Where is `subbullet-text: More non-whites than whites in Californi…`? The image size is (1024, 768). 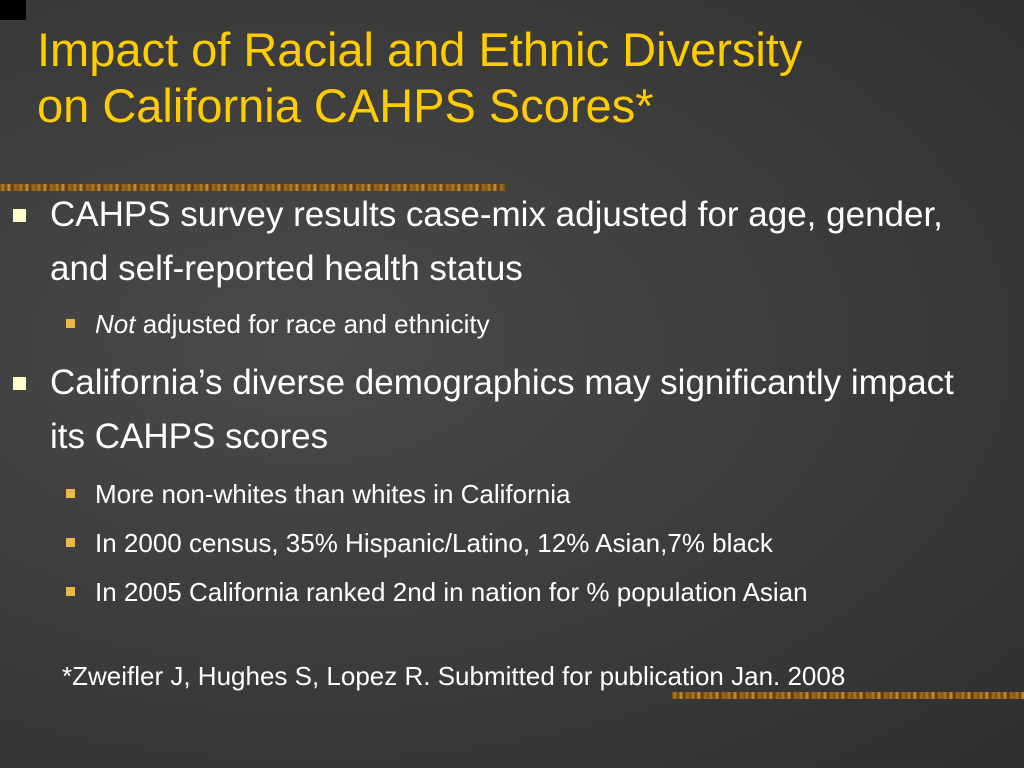
subbullet-text: More non-whites than whites in Californi… is located at coordinates (333, 494).